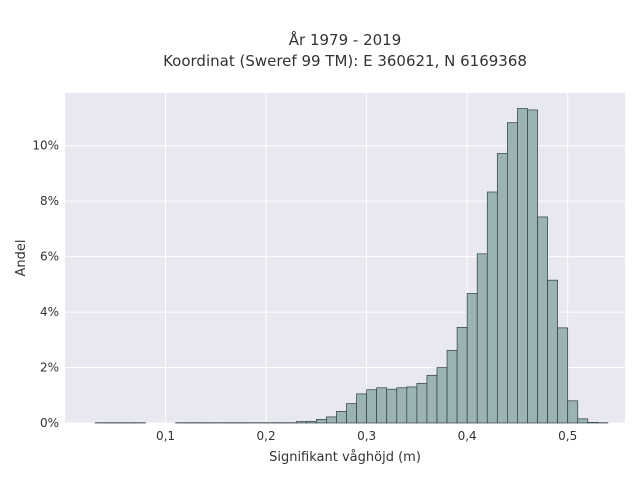 This screenshot has width=640, height=480. Describe the element at coordinates (366, 436) in the screenshot. I see `x-tick-label: 0,3` at that location.